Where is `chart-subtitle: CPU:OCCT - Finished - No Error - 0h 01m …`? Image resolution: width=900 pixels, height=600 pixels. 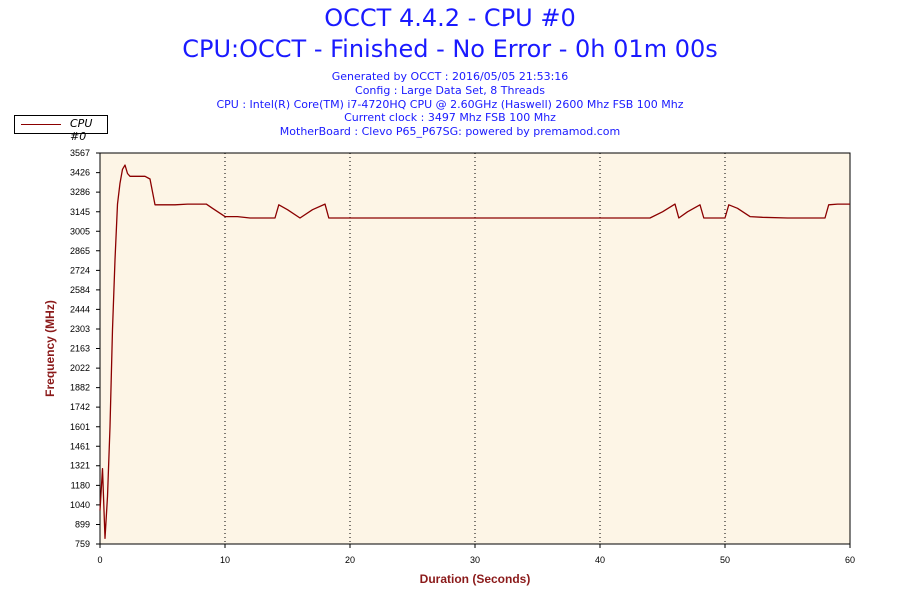
chart-subtitle: CPU:OCCT - Finished - No Error - 0h 01m … is located at coordinates (450, 49).